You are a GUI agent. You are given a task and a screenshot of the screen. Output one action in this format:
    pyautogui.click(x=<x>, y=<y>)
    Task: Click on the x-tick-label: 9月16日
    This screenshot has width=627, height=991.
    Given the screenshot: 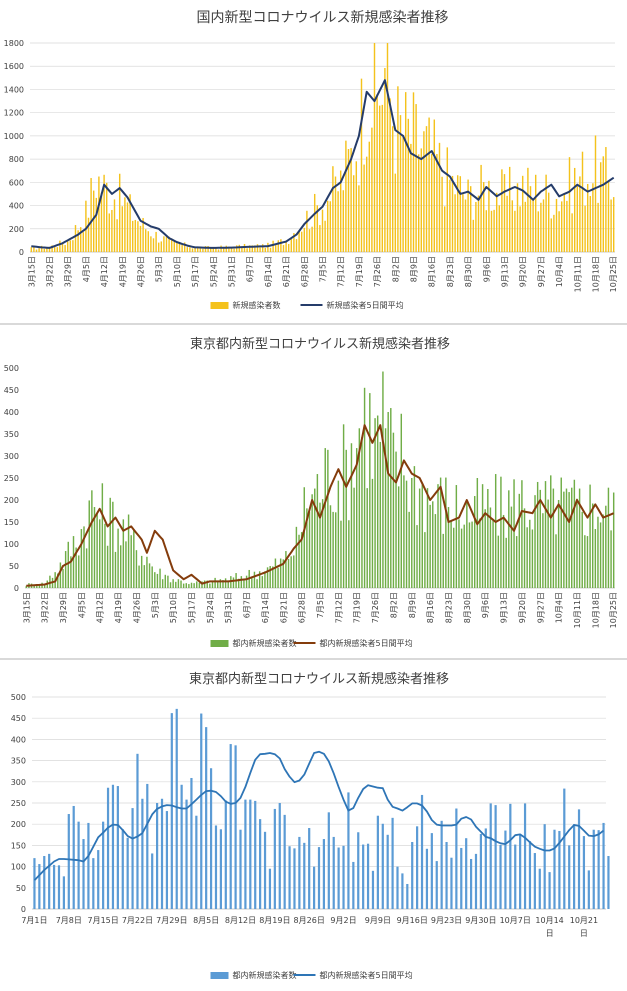 What is the action you would take?
    pyautogui.click(x=412, y=920)
    